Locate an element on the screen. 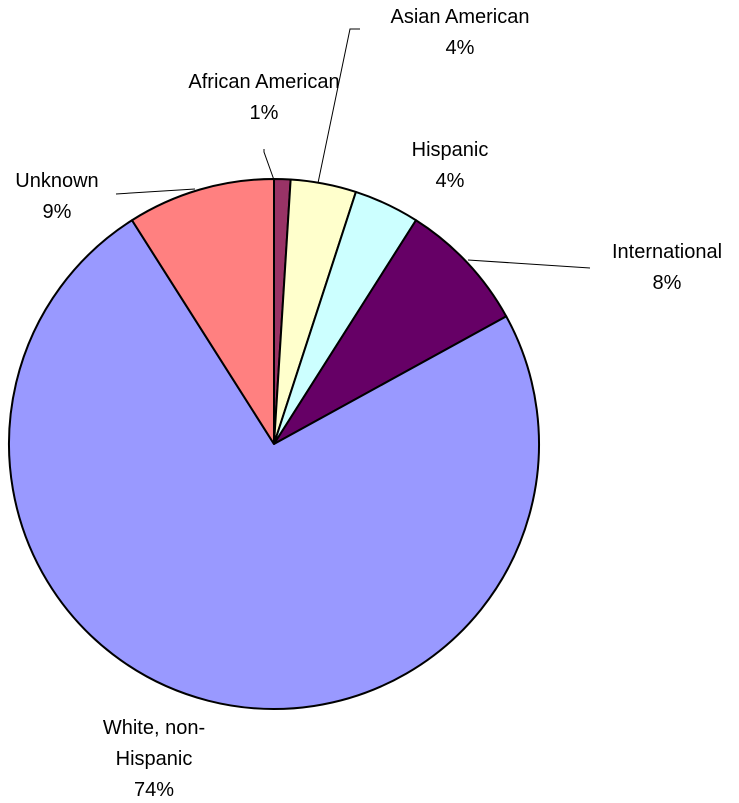  slice-label-white-non-hispanic: White, non- Hispanic 74% is located at coordinates (154, 759).